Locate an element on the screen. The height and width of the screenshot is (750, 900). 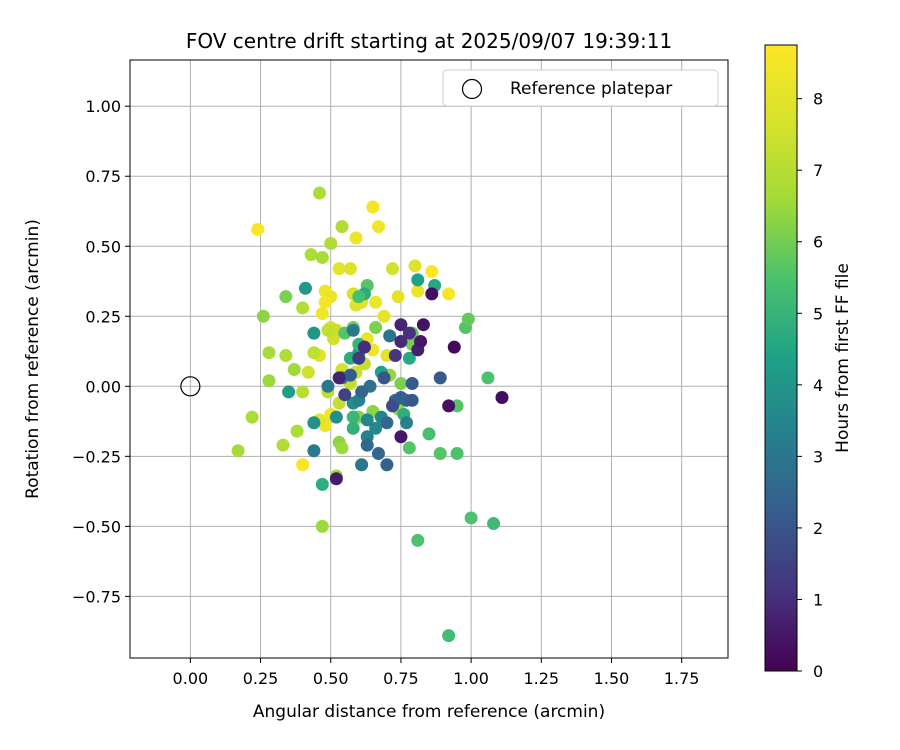
x-tick-label: 1.50 is located at coordinates (612, 678).